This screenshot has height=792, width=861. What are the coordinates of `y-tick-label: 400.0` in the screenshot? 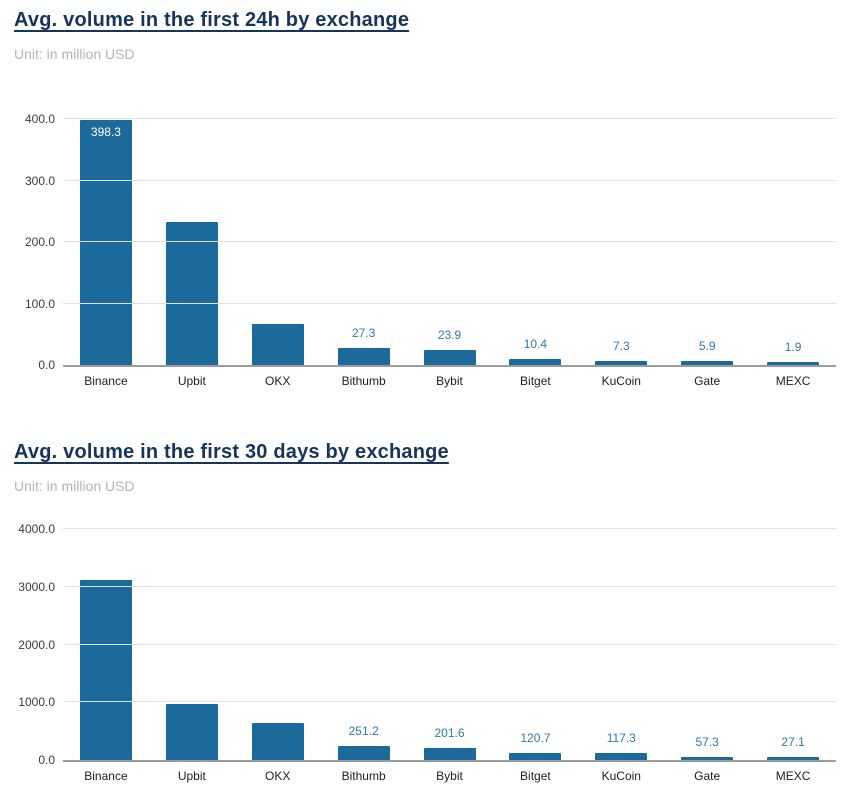 It's located at (39, 119).